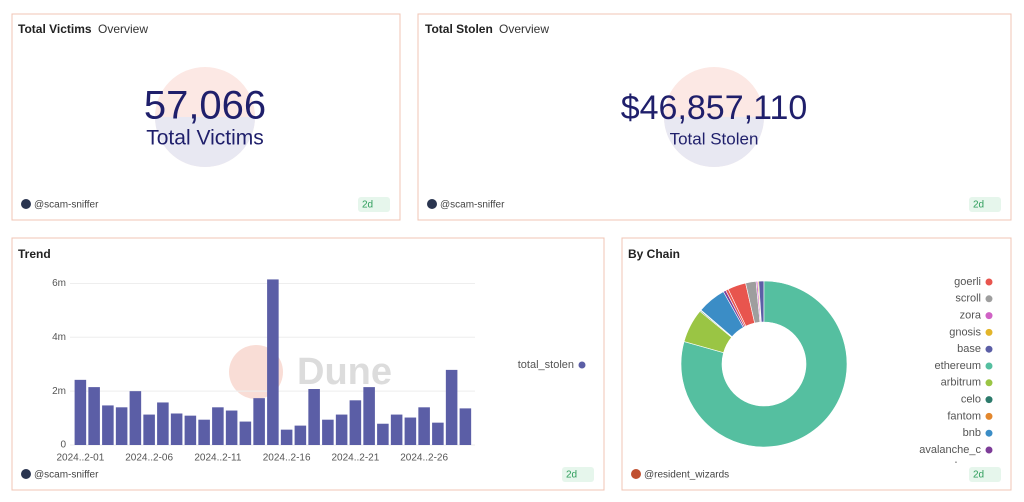 The width and height of the screenshot is (1024, 502). What do you see at coordinates (972, 433) in the screenshot?
I see `legend-label: bnb` at bounding box center [972, 433].